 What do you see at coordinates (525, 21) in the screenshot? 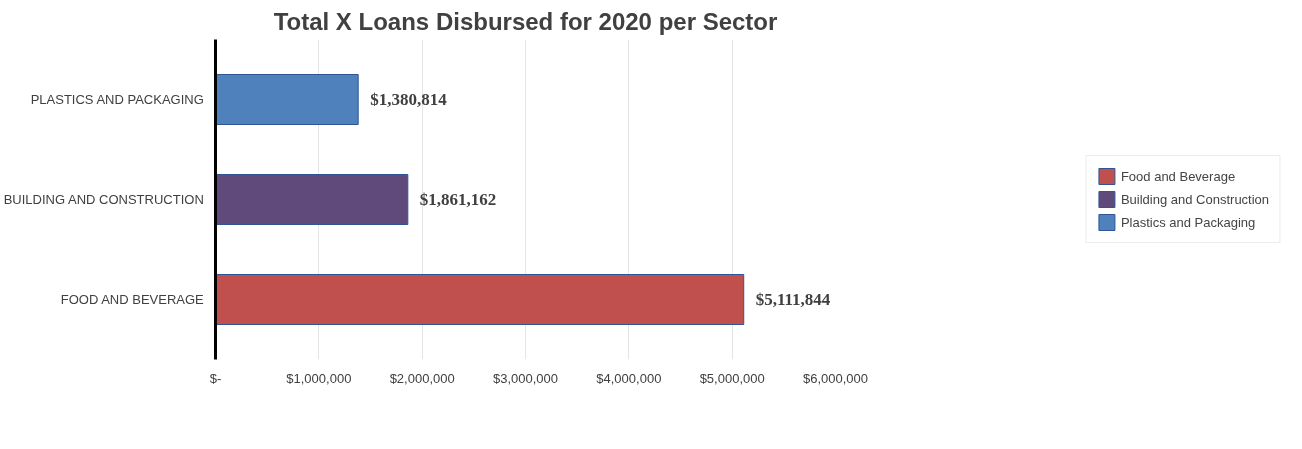
I see `chart-title: Total X Loans Disbursed for 2020 per Sector` at bounding box center [525, 21].